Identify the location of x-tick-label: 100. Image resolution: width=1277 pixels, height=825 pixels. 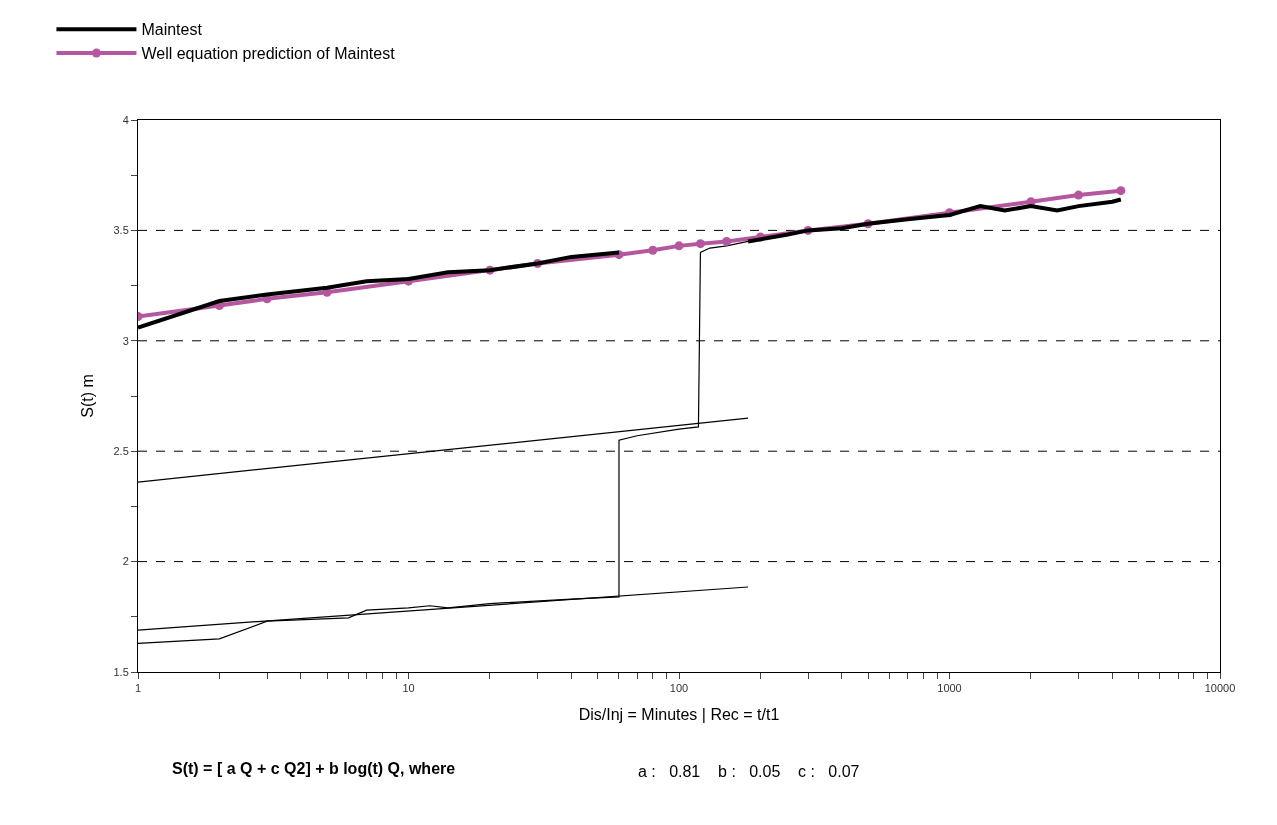
(679, 688).